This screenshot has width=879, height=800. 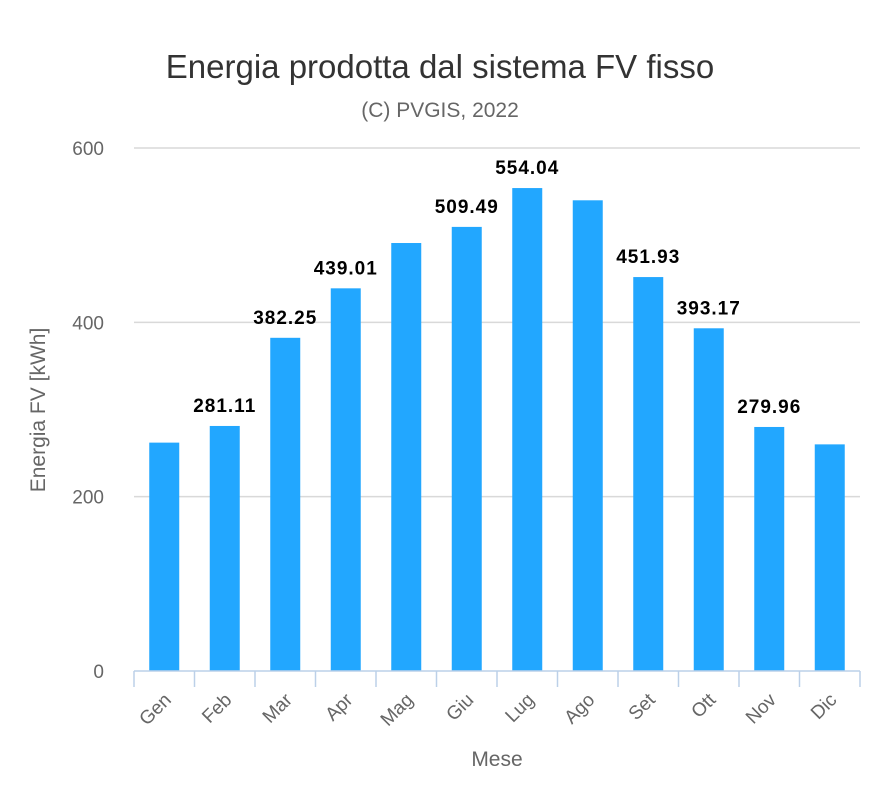 I want to click on y-axis-title: Energia FV [kWh], so click(x=38, y=410).